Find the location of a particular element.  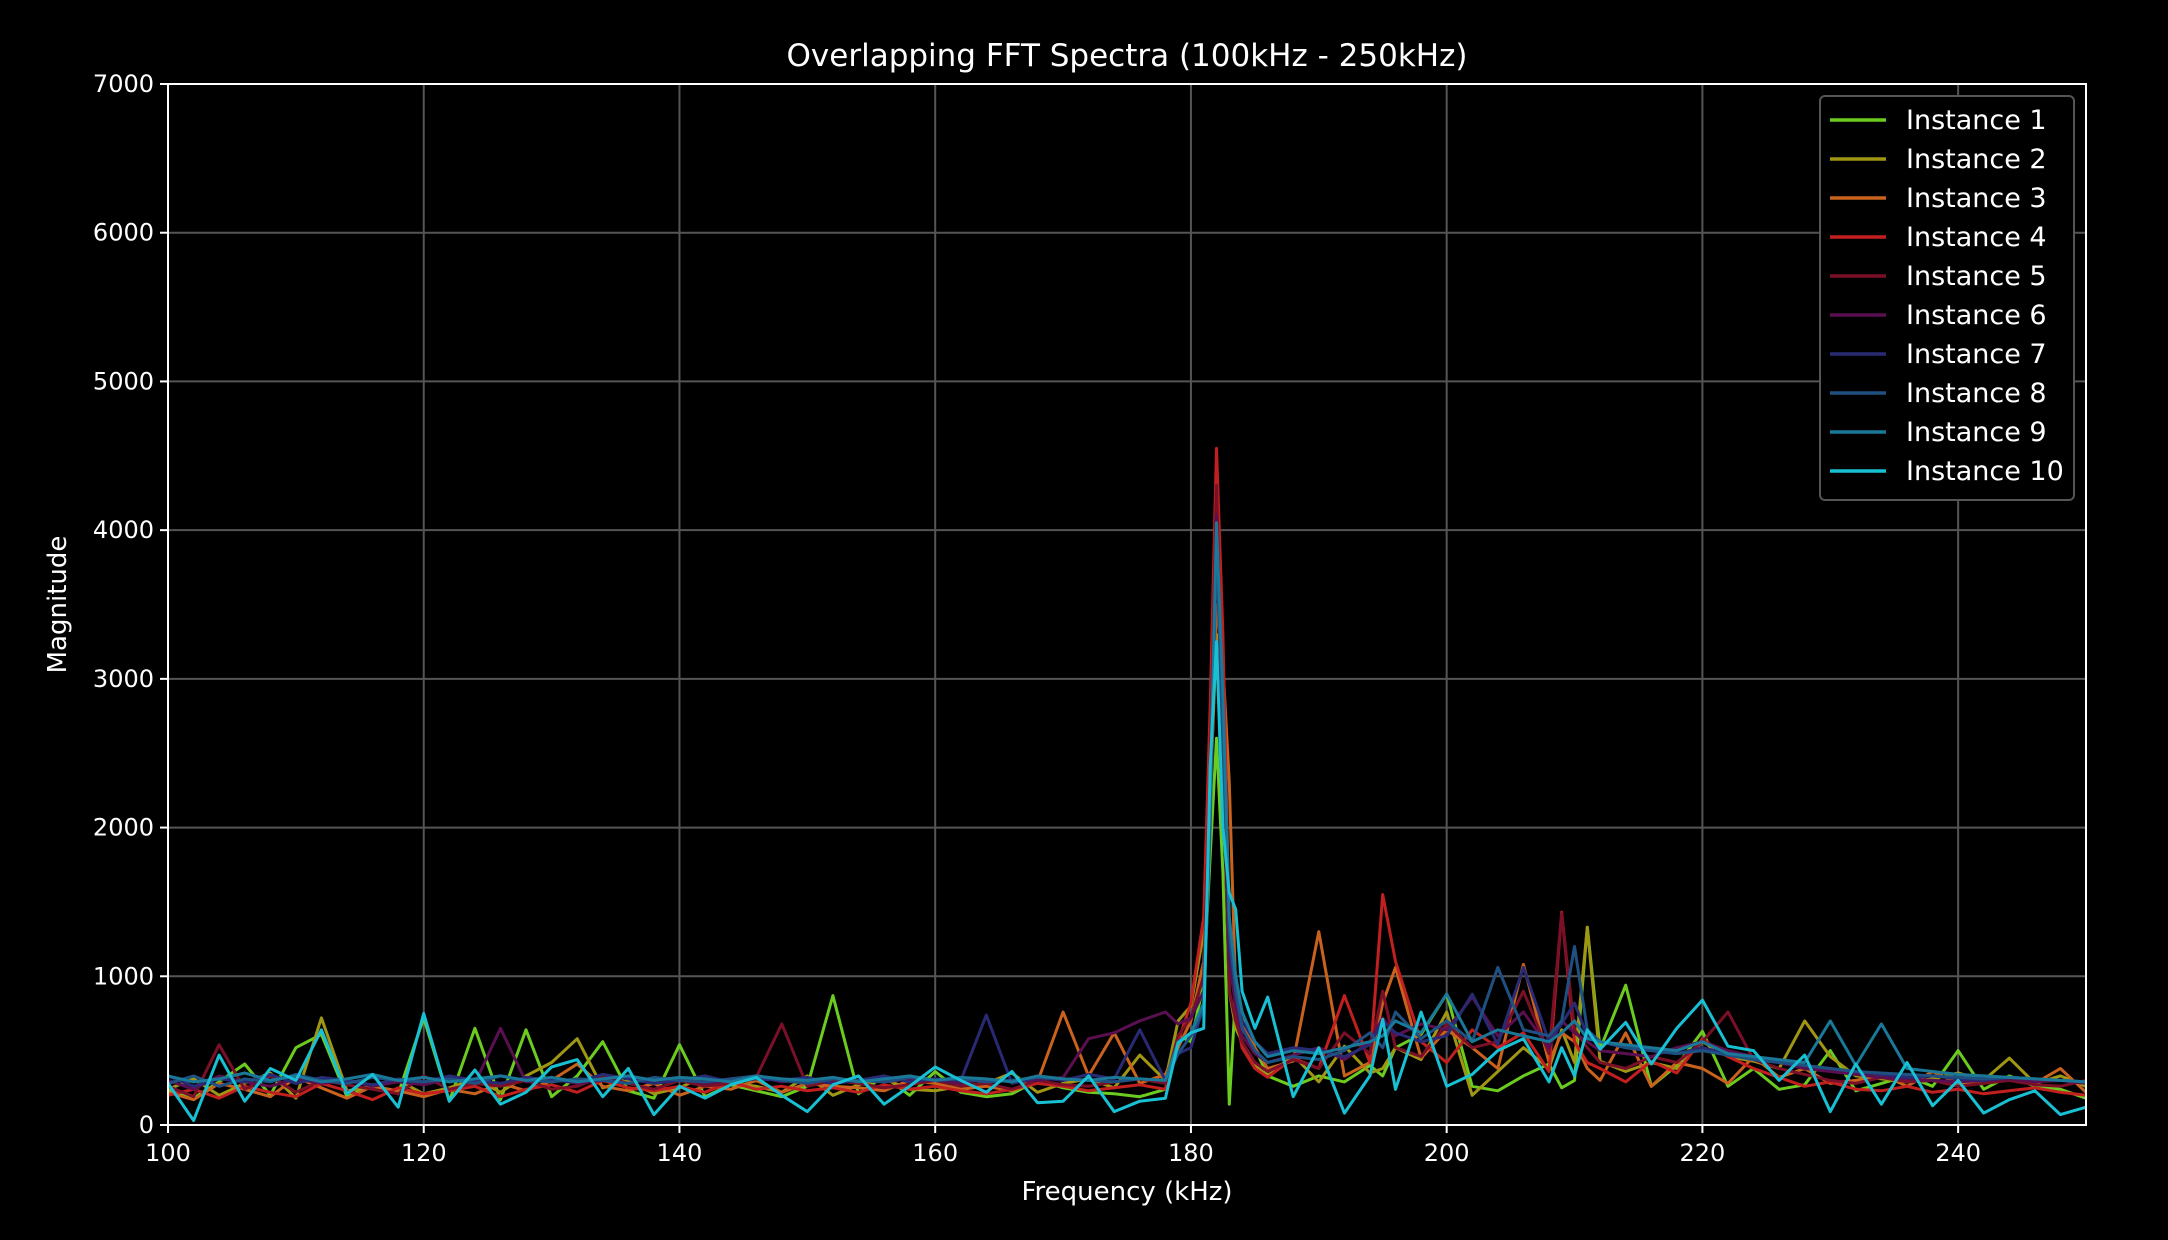

x-tick-label-3: 160 is located at coordinates (935, 1153).